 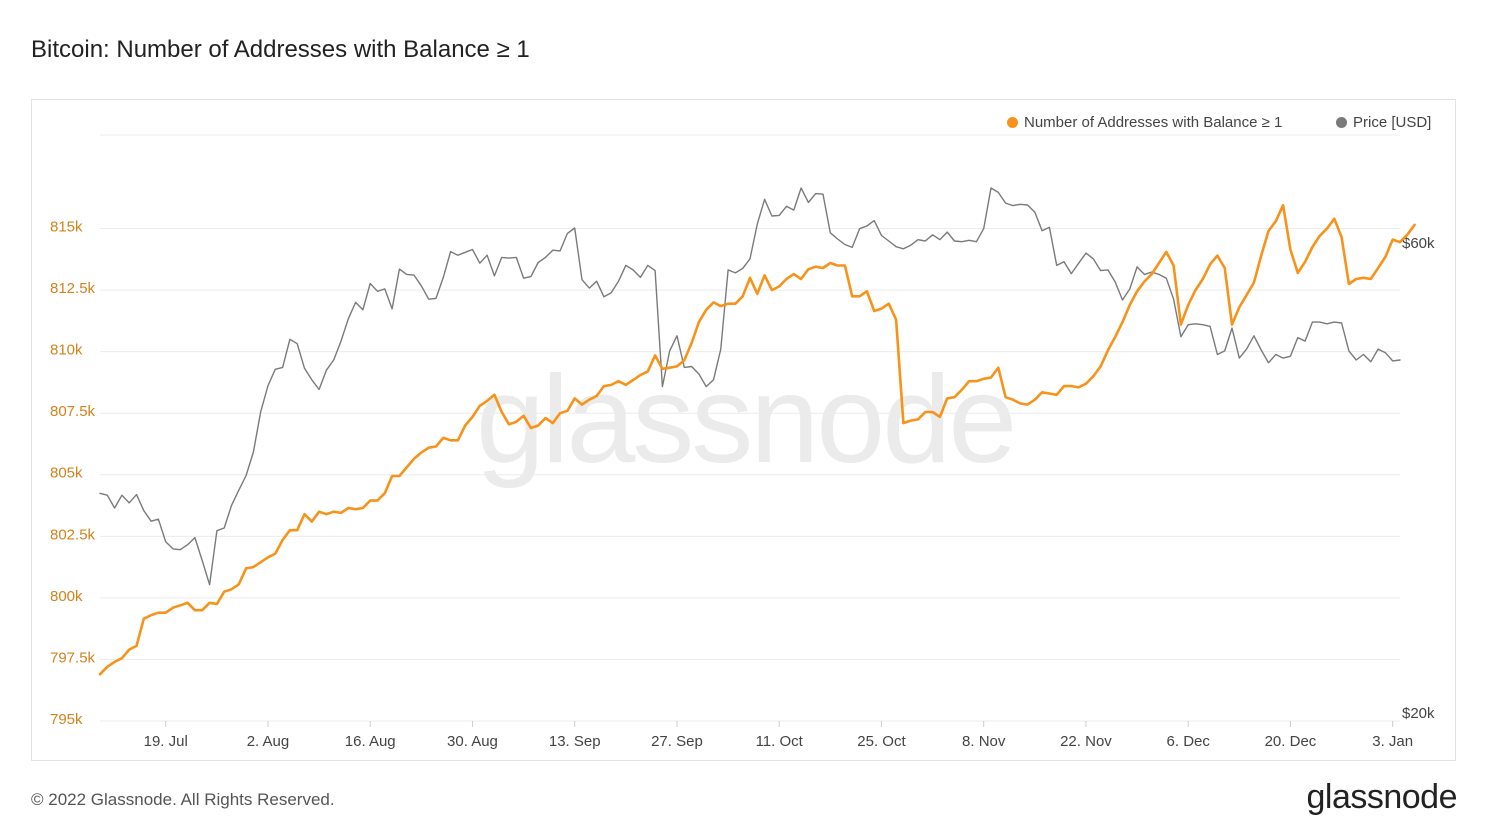 What do you see at coordinates (66, 596) in the screenshot?
I see `y-left-tick-label: 800k` at bounding box center [66, 596].